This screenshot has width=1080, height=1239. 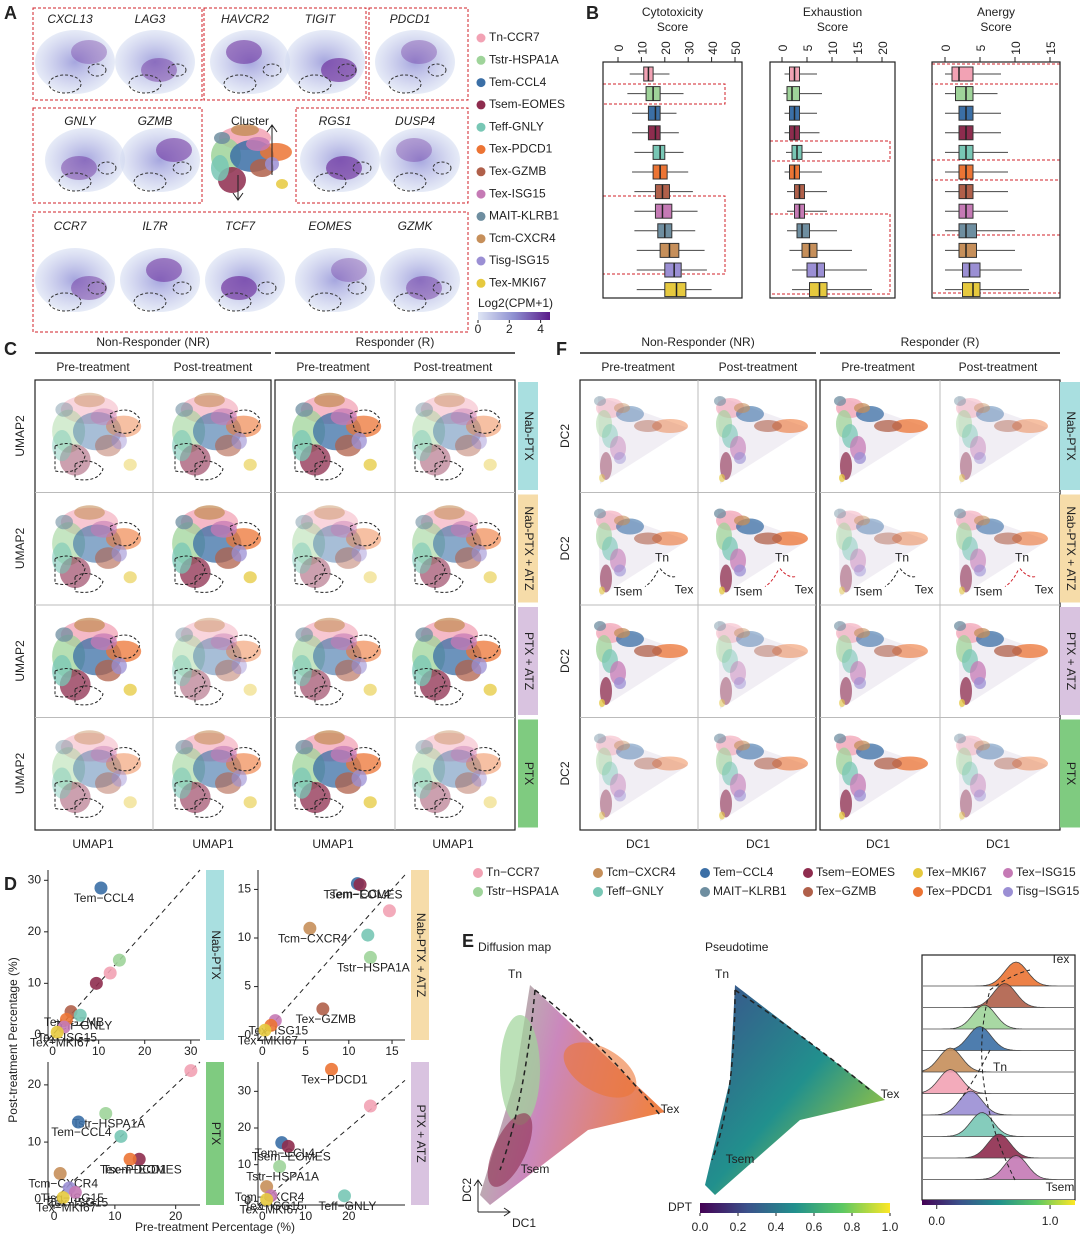 I want to click on panel-label: C, so click(x=10, y=349).